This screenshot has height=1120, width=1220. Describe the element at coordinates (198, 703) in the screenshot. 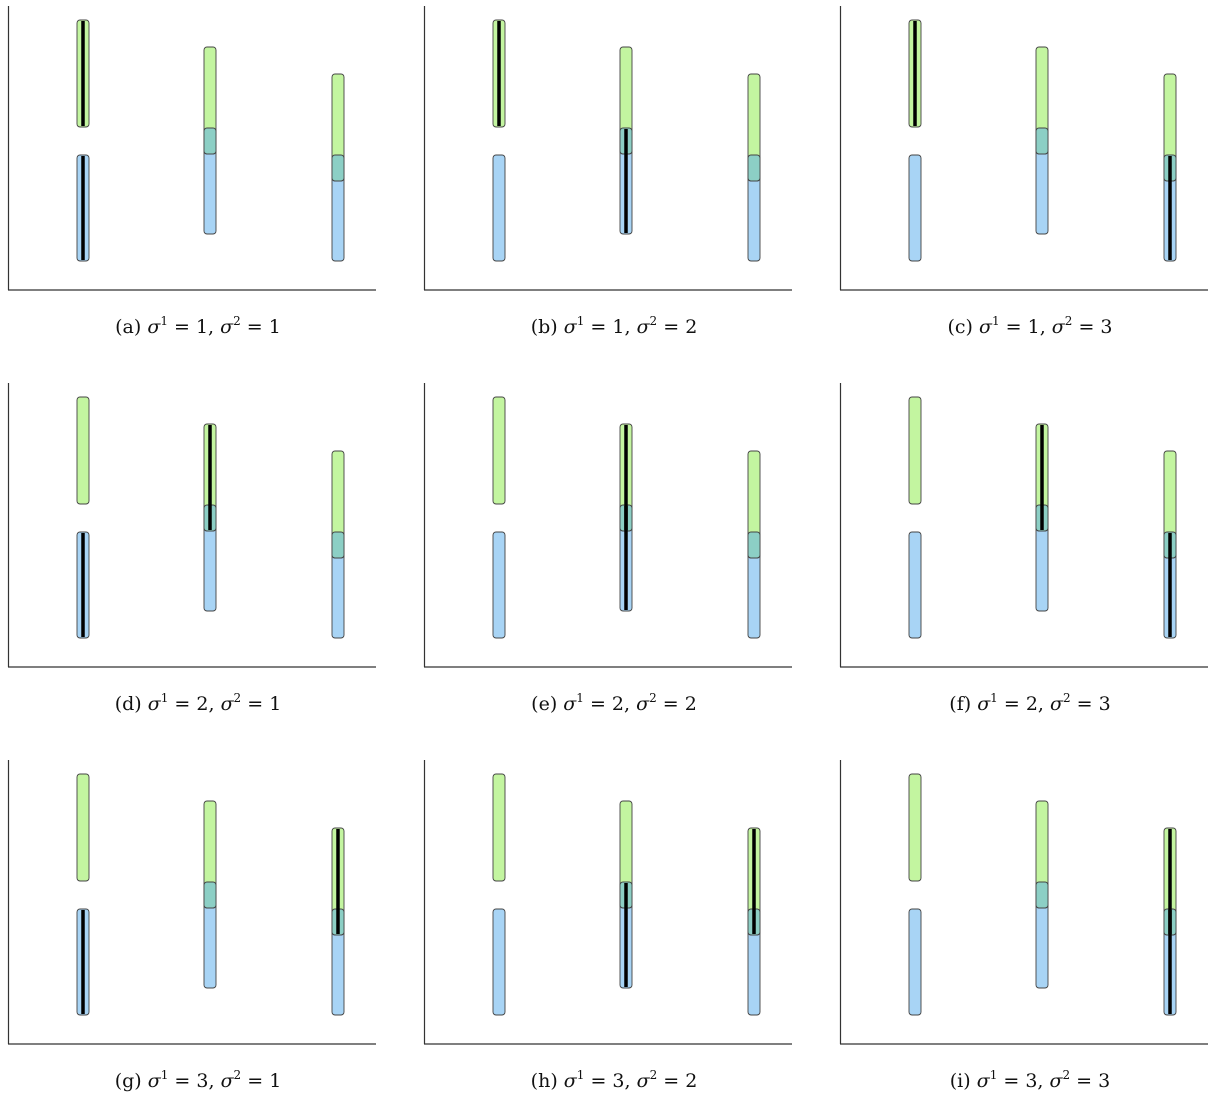

I see `panel-caption: (d) σ1 = 2, σ2 = 1` at that location.